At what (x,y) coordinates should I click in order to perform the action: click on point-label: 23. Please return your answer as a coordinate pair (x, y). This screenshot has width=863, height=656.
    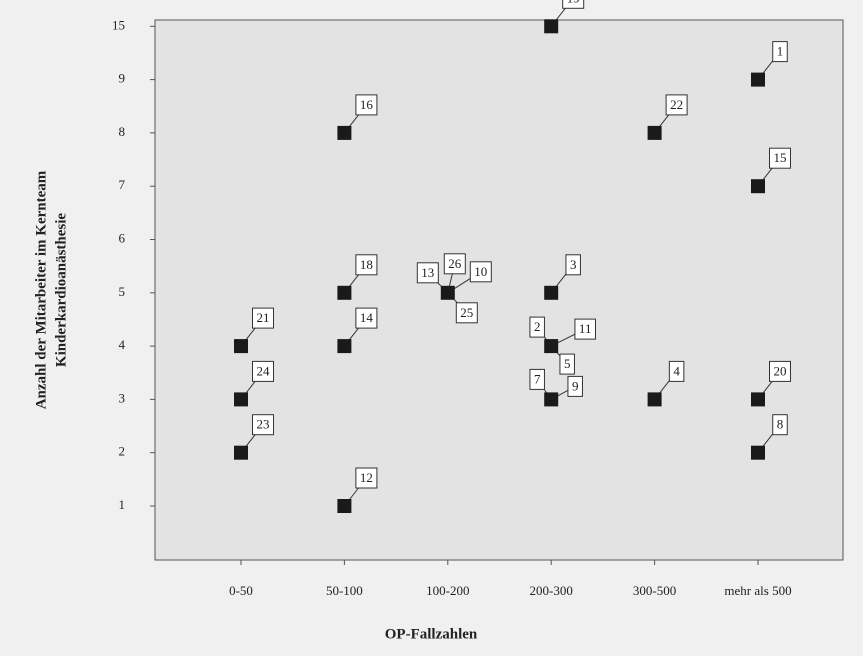
    Looking at the image, I should click on (263, 424).